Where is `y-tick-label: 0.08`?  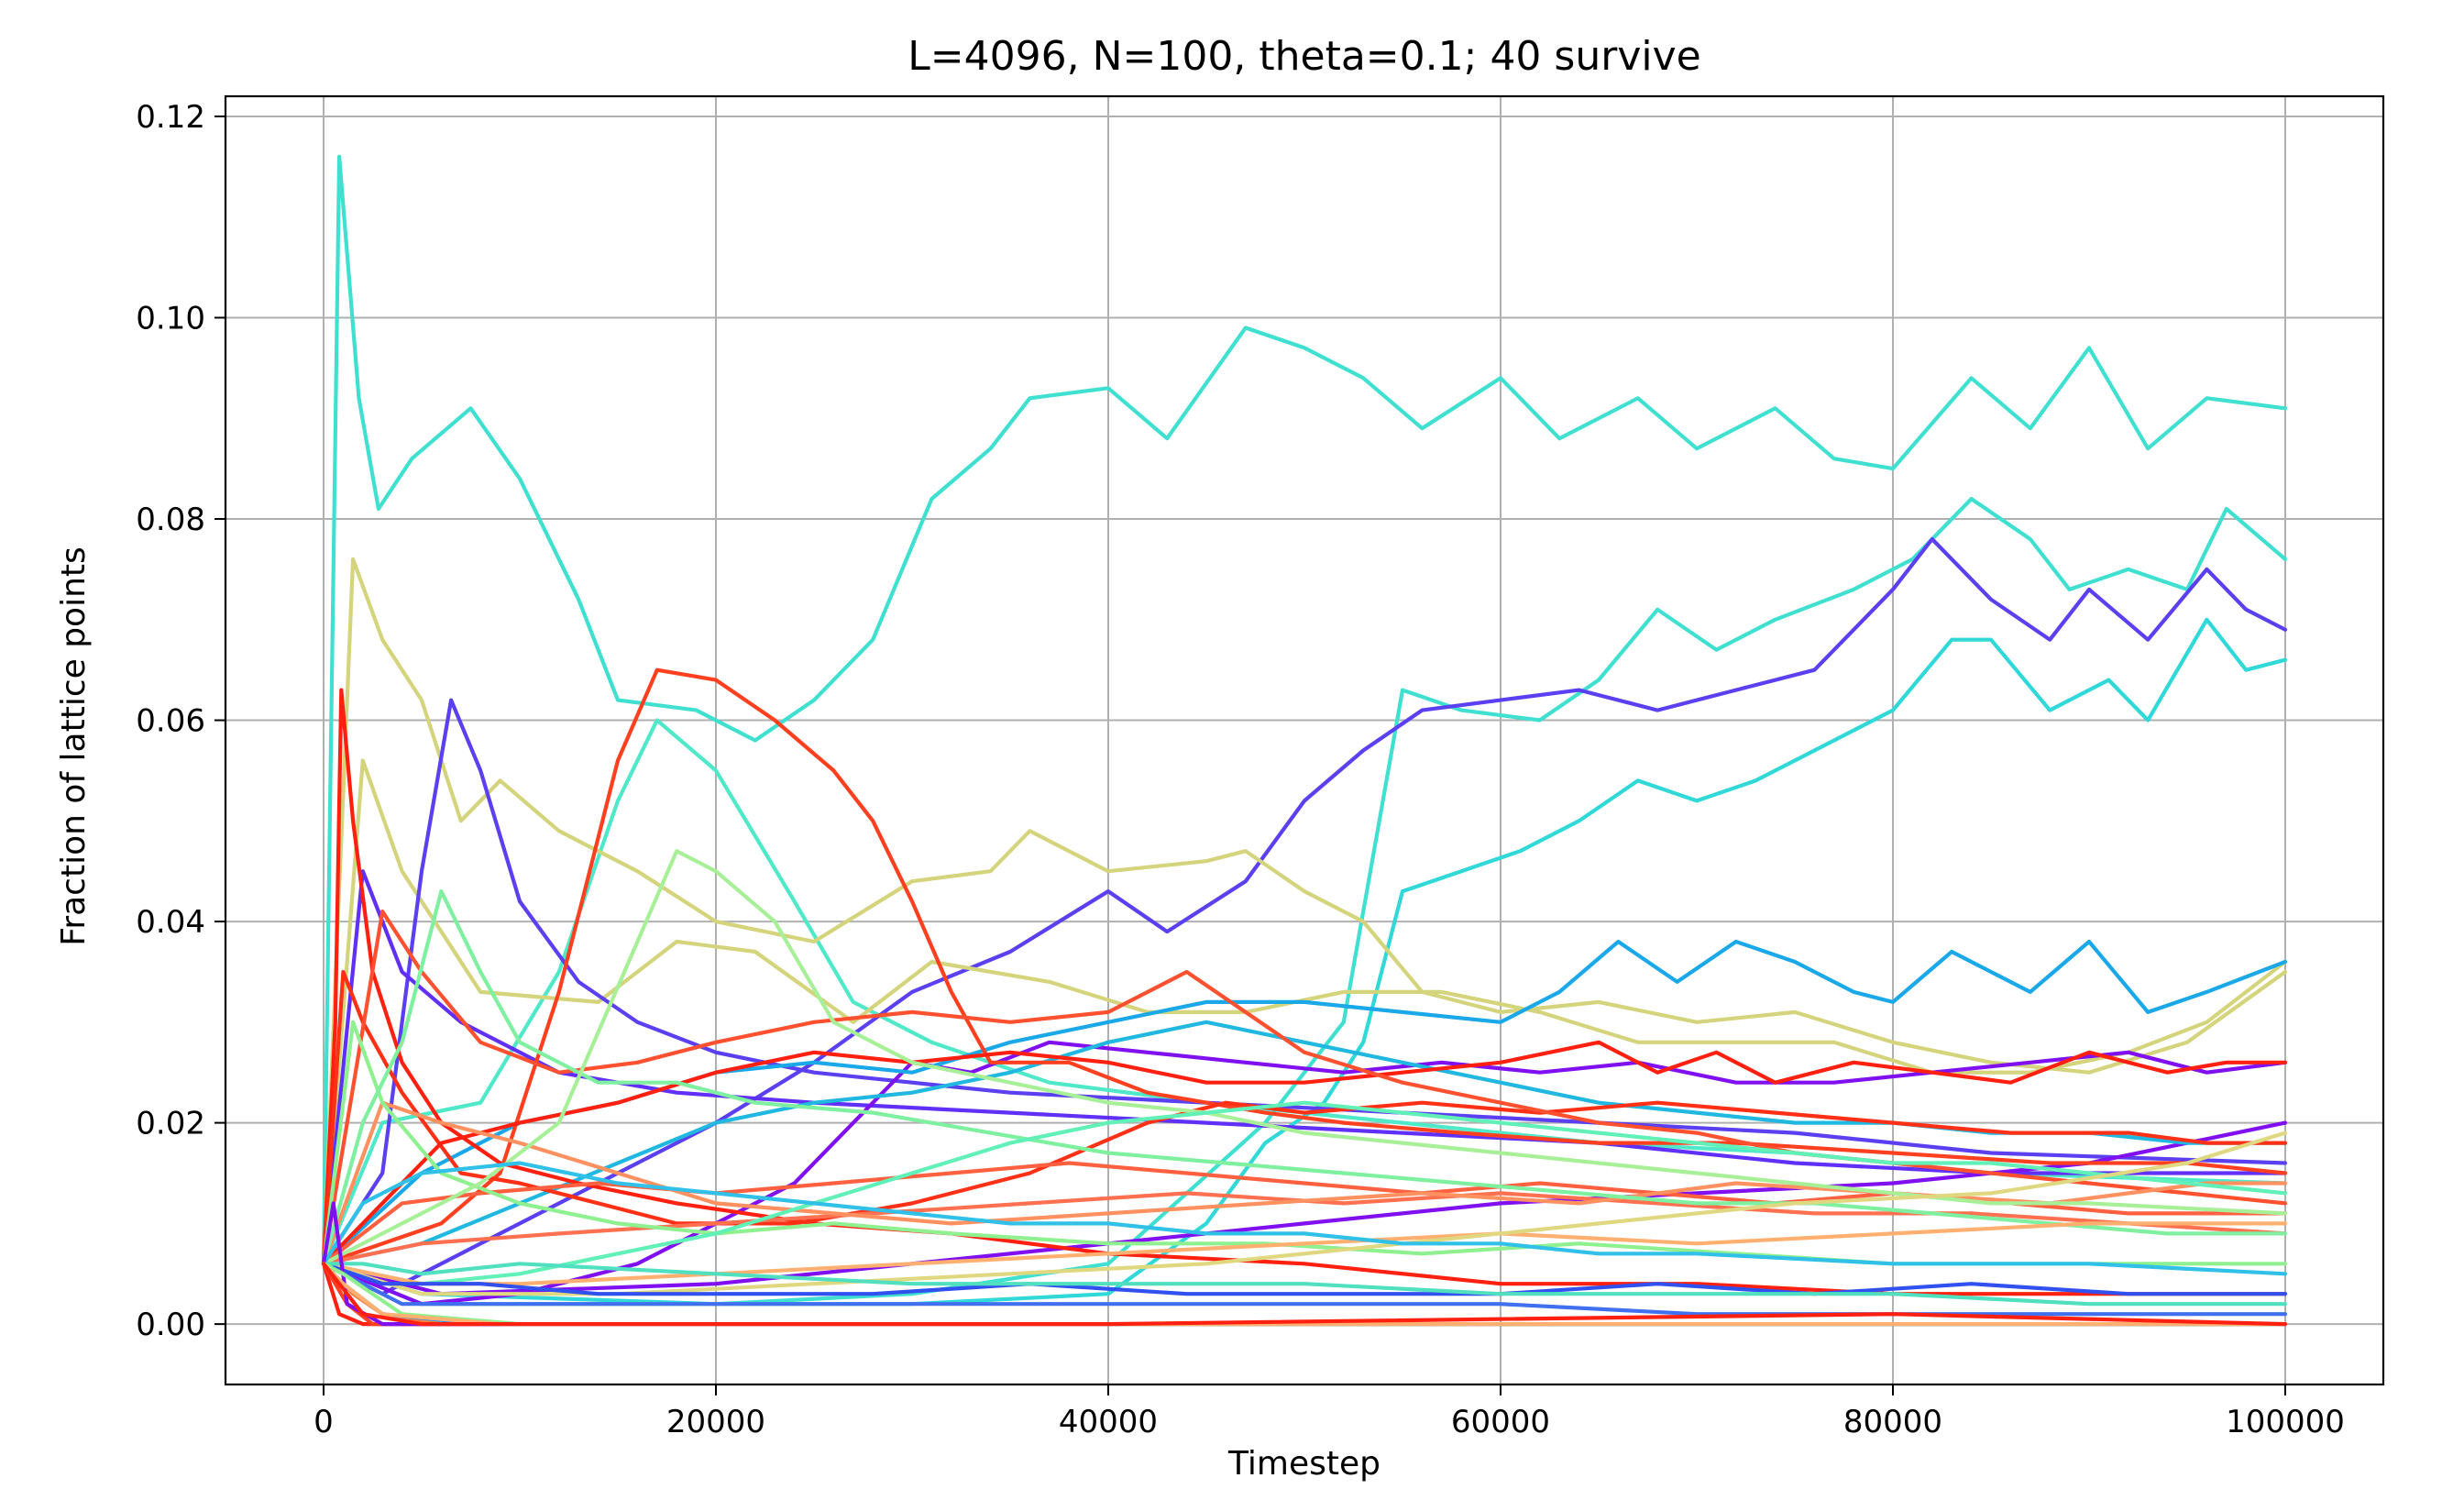 y-tick-label: 0.08 is located at coordinates (170, 520).